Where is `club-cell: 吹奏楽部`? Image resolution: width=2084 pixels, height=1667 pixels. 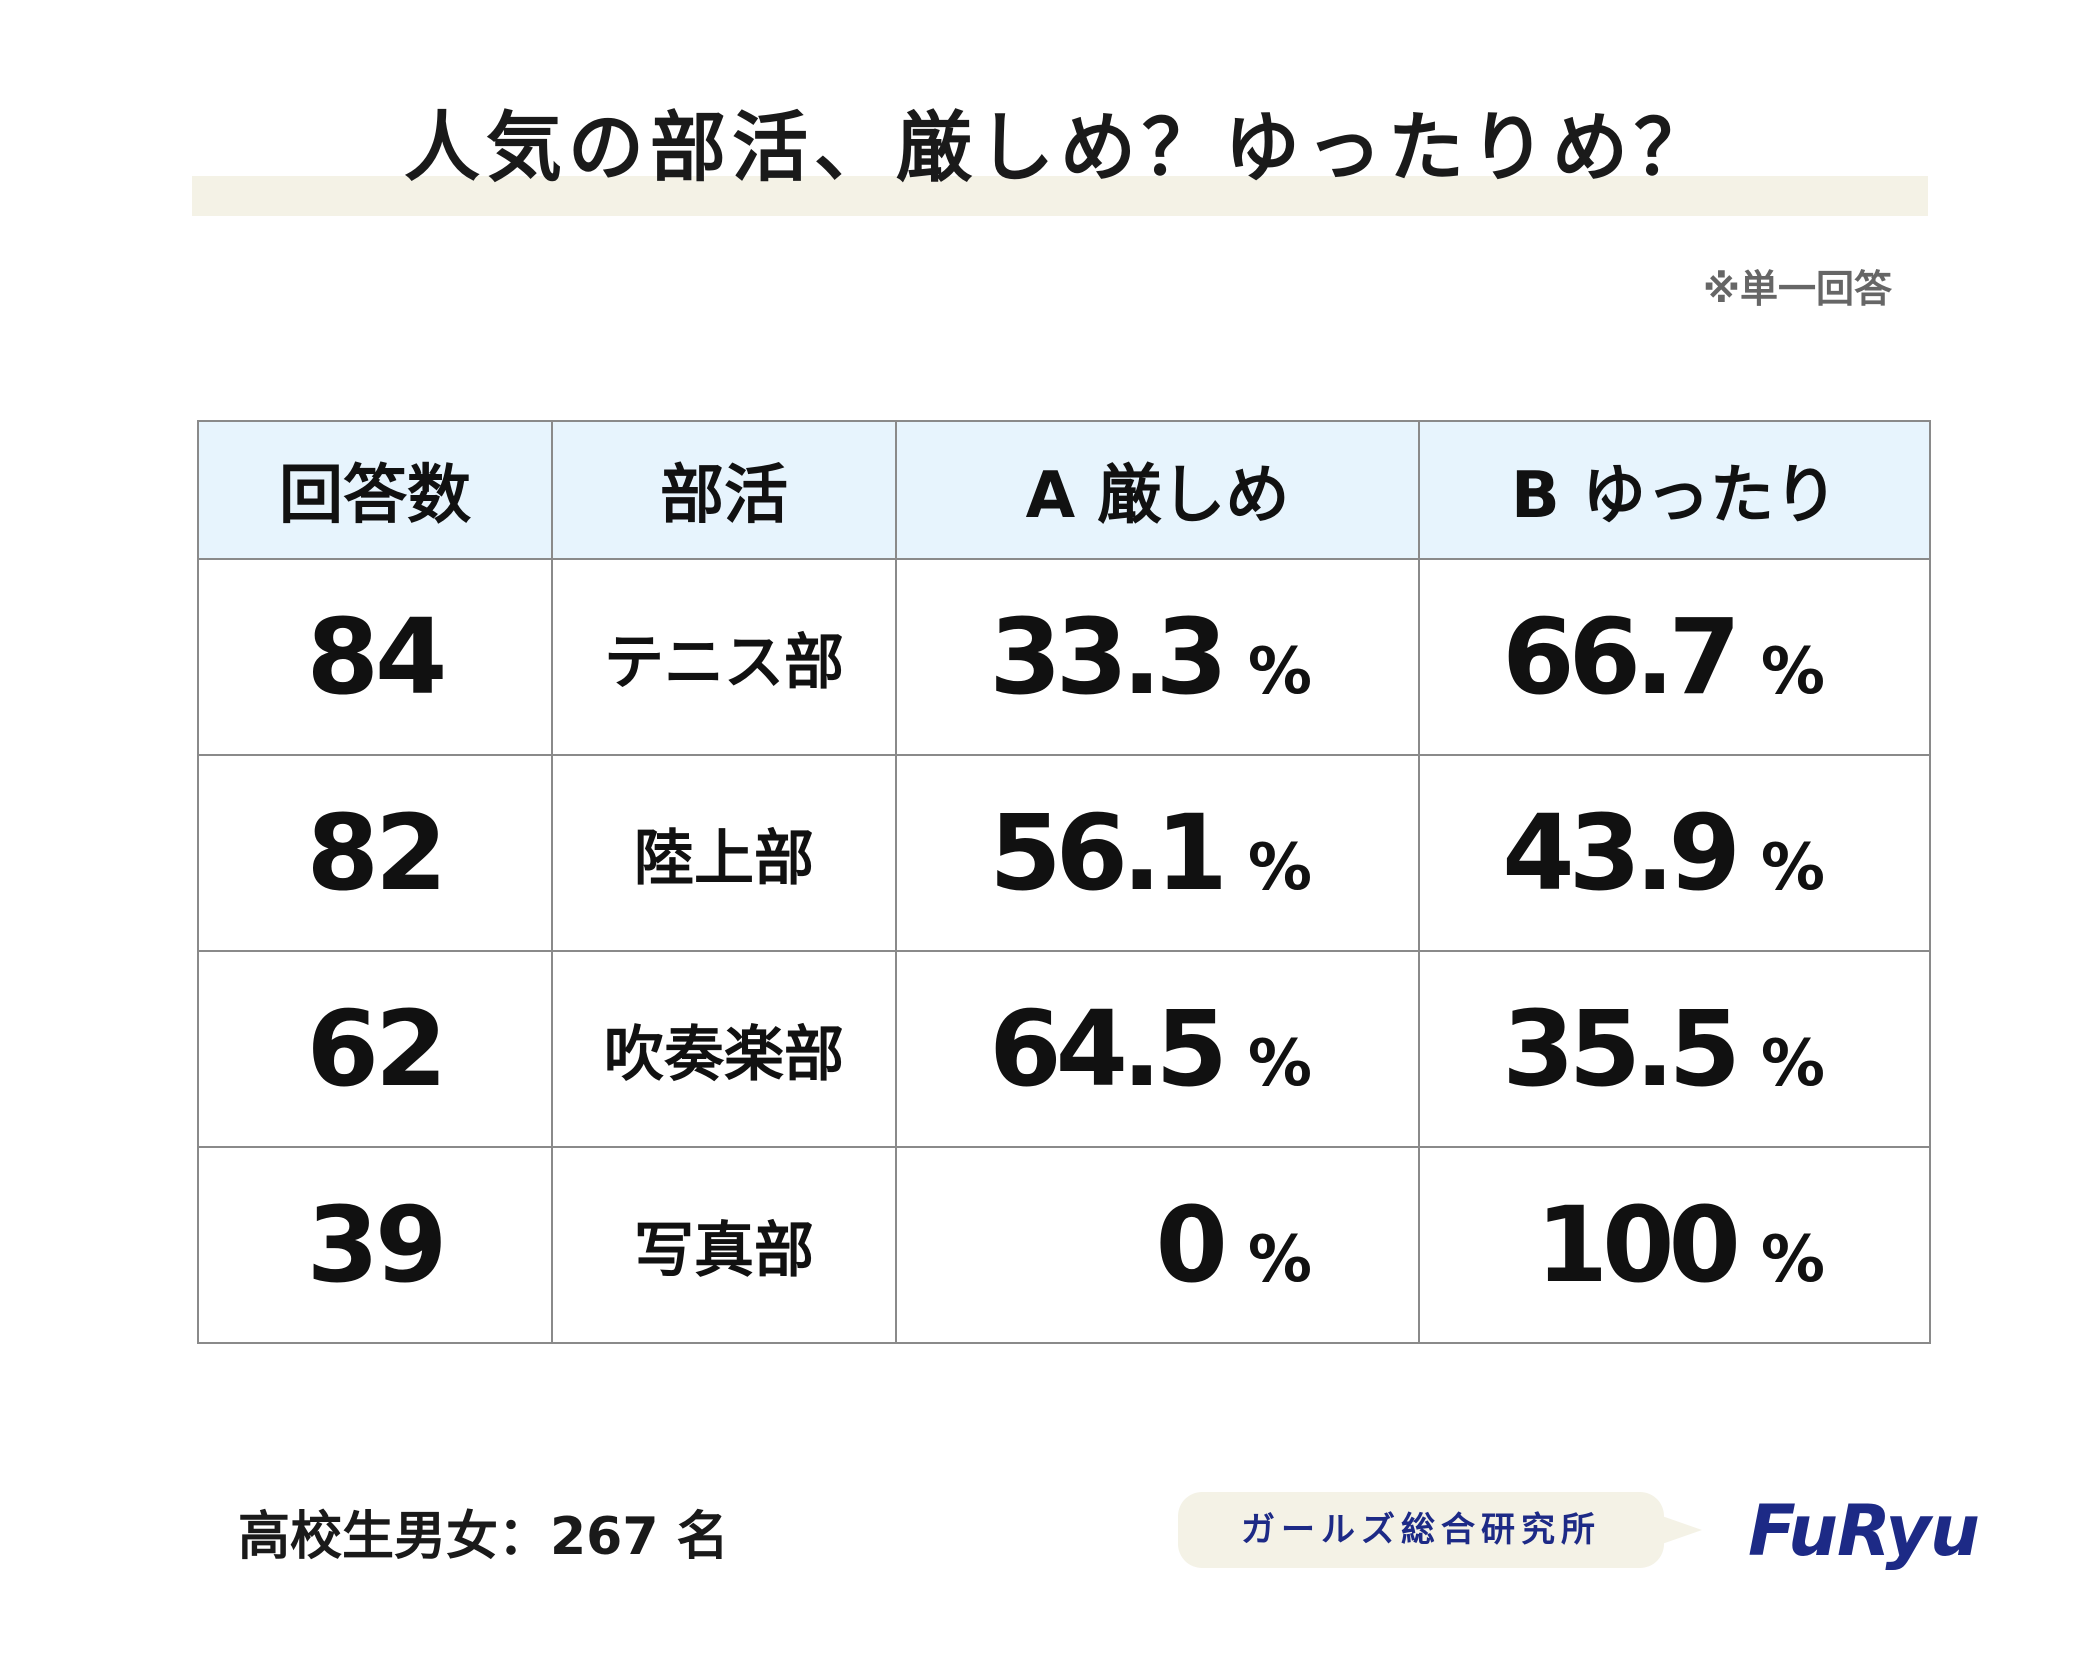
club-cell: 吹奏楽部 is located at coordinates (724, 1049).